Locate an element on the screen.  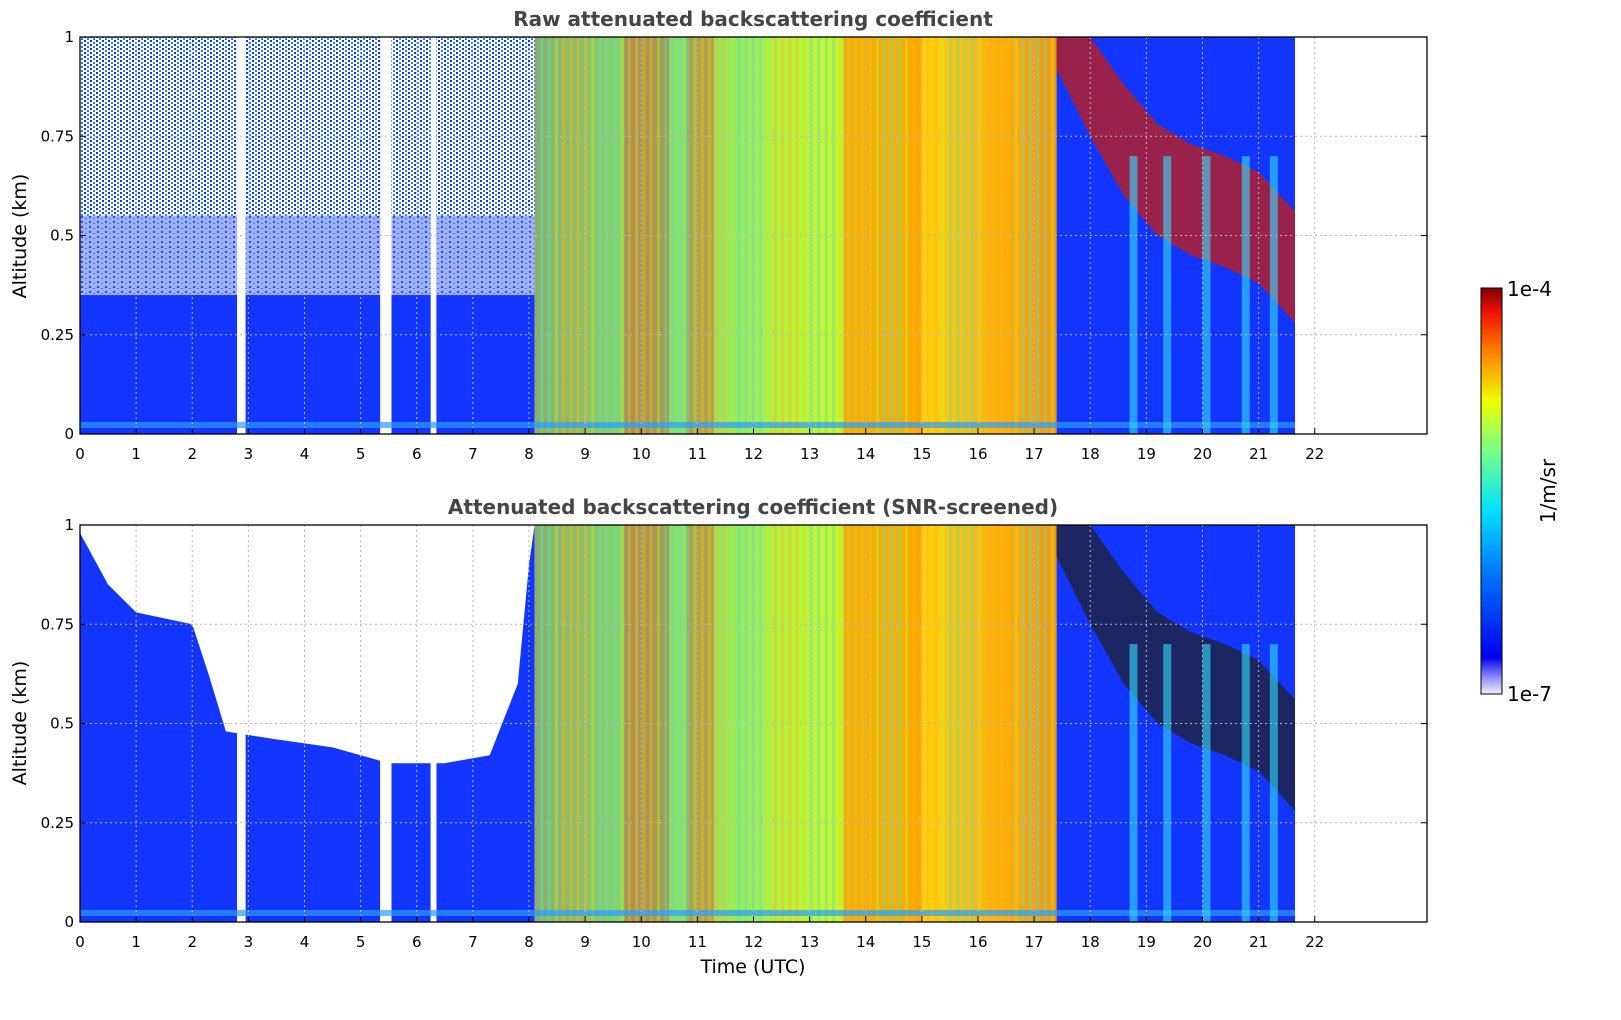
x-tick-label: 13 is located at coordinates (809, 454).